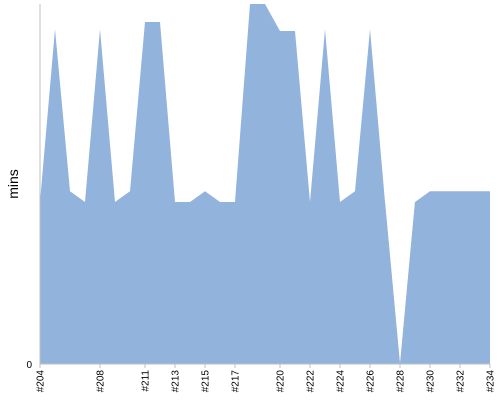 This screenshot has height=400, width=500. What do you see at coordinates (41, 381) in the screenshot?
I see `x-tick-label: #204` at bounding box center [41, 381].